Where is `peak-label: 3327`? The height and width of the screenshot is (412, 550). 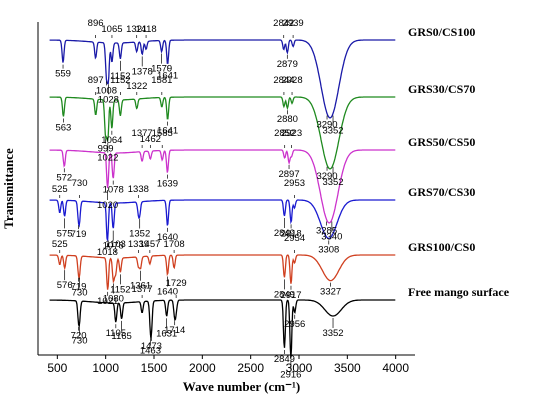
peak-label: 3327 is located at coordinates (330, 292).